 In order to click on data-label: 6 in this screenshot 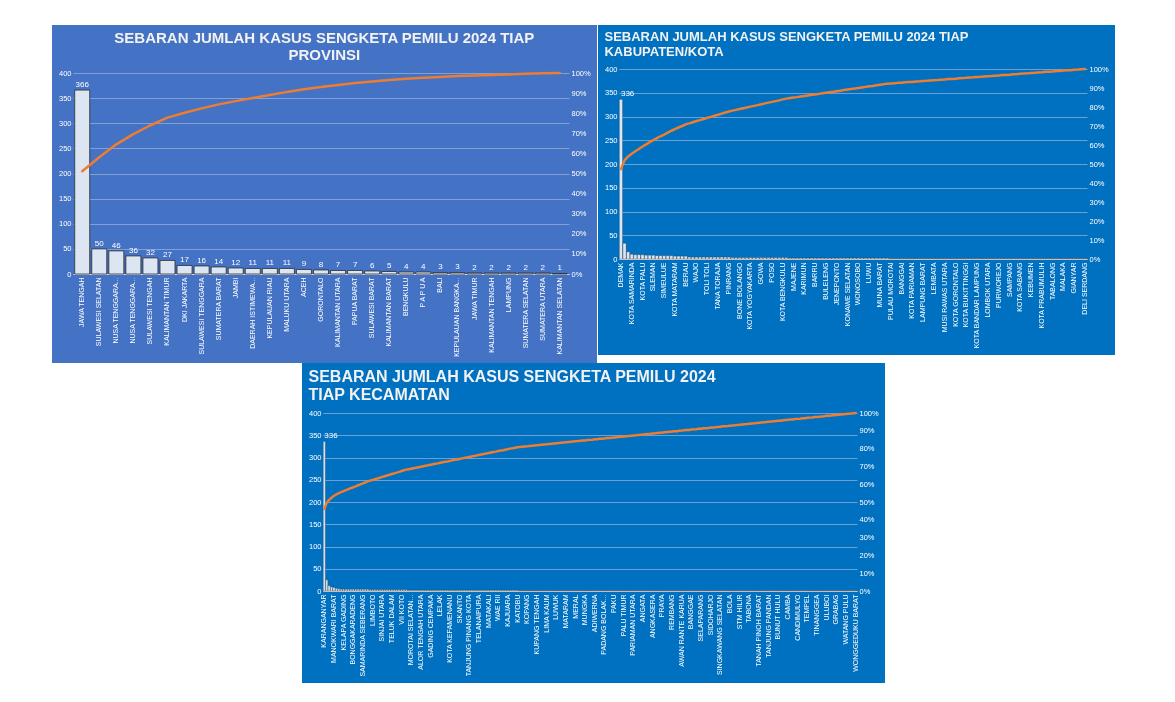, I will do `click(372, 265)`.